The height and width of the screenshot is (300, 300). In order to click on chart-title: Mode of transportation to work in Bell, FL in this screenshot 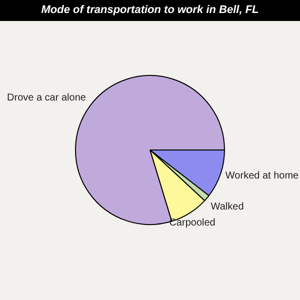, I will do `click(150, 10)`.